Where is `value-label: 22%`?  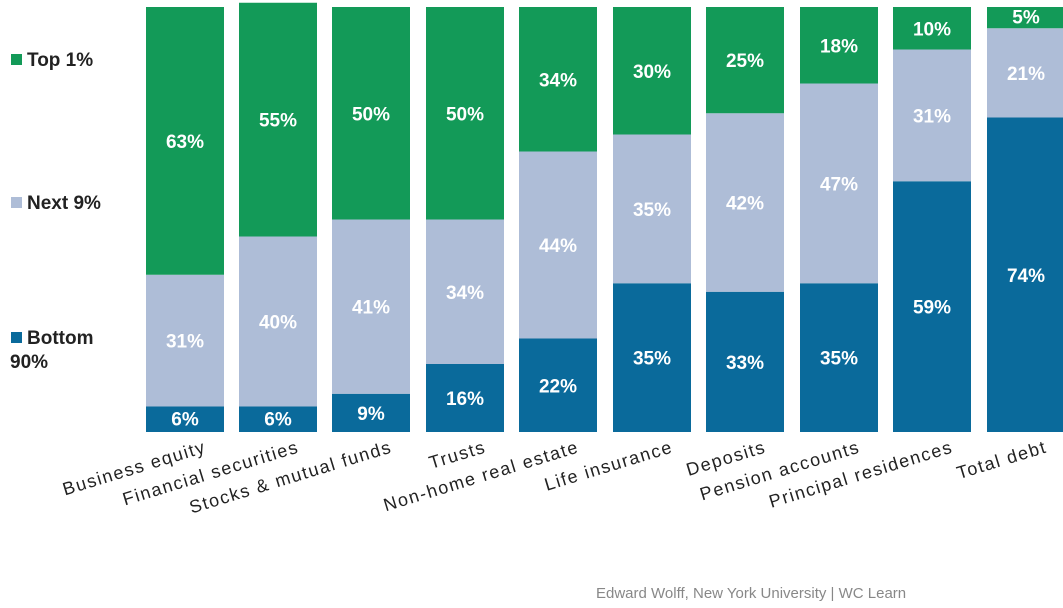 value-label: 22% is located at coordinates (558, 386).